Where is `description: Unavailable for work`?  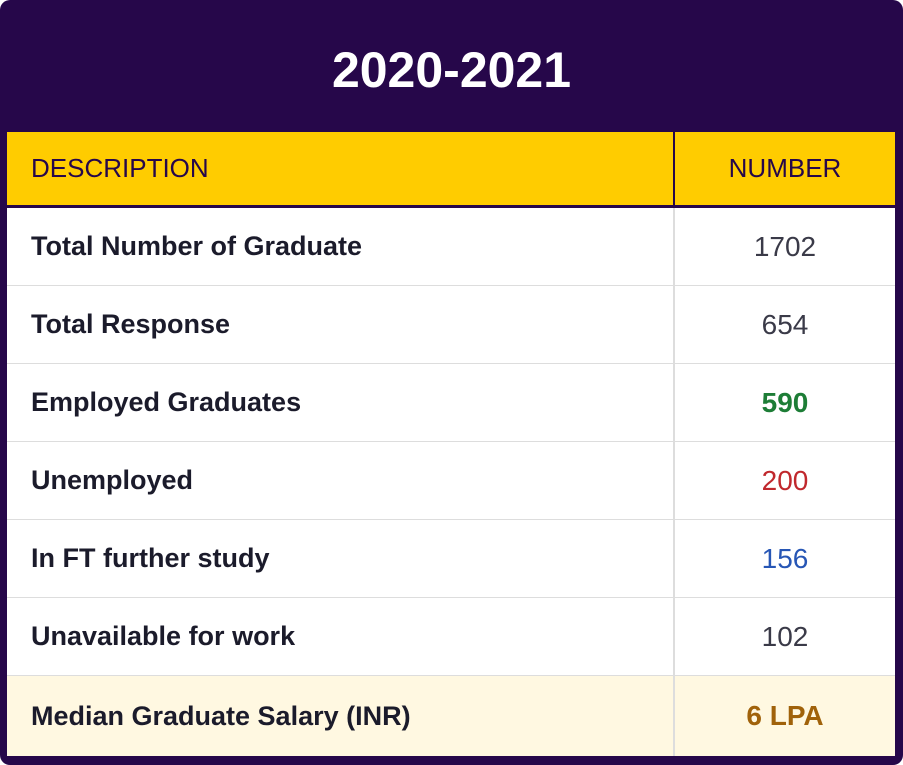 description: Unavailable for work is located at coordinates (341, 636).